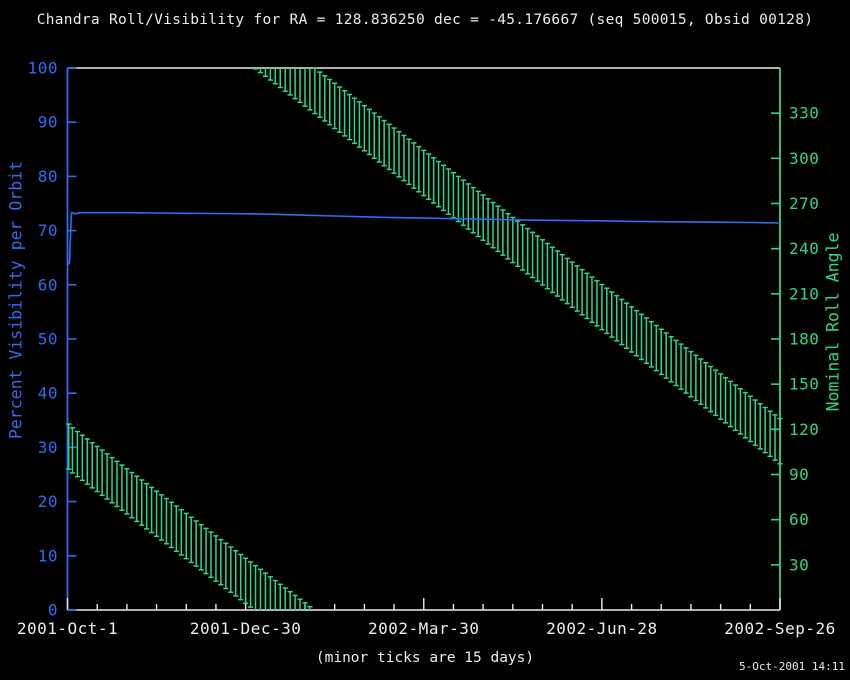  I want to click on left-axis-tick-label: 50, so click(48, 339).